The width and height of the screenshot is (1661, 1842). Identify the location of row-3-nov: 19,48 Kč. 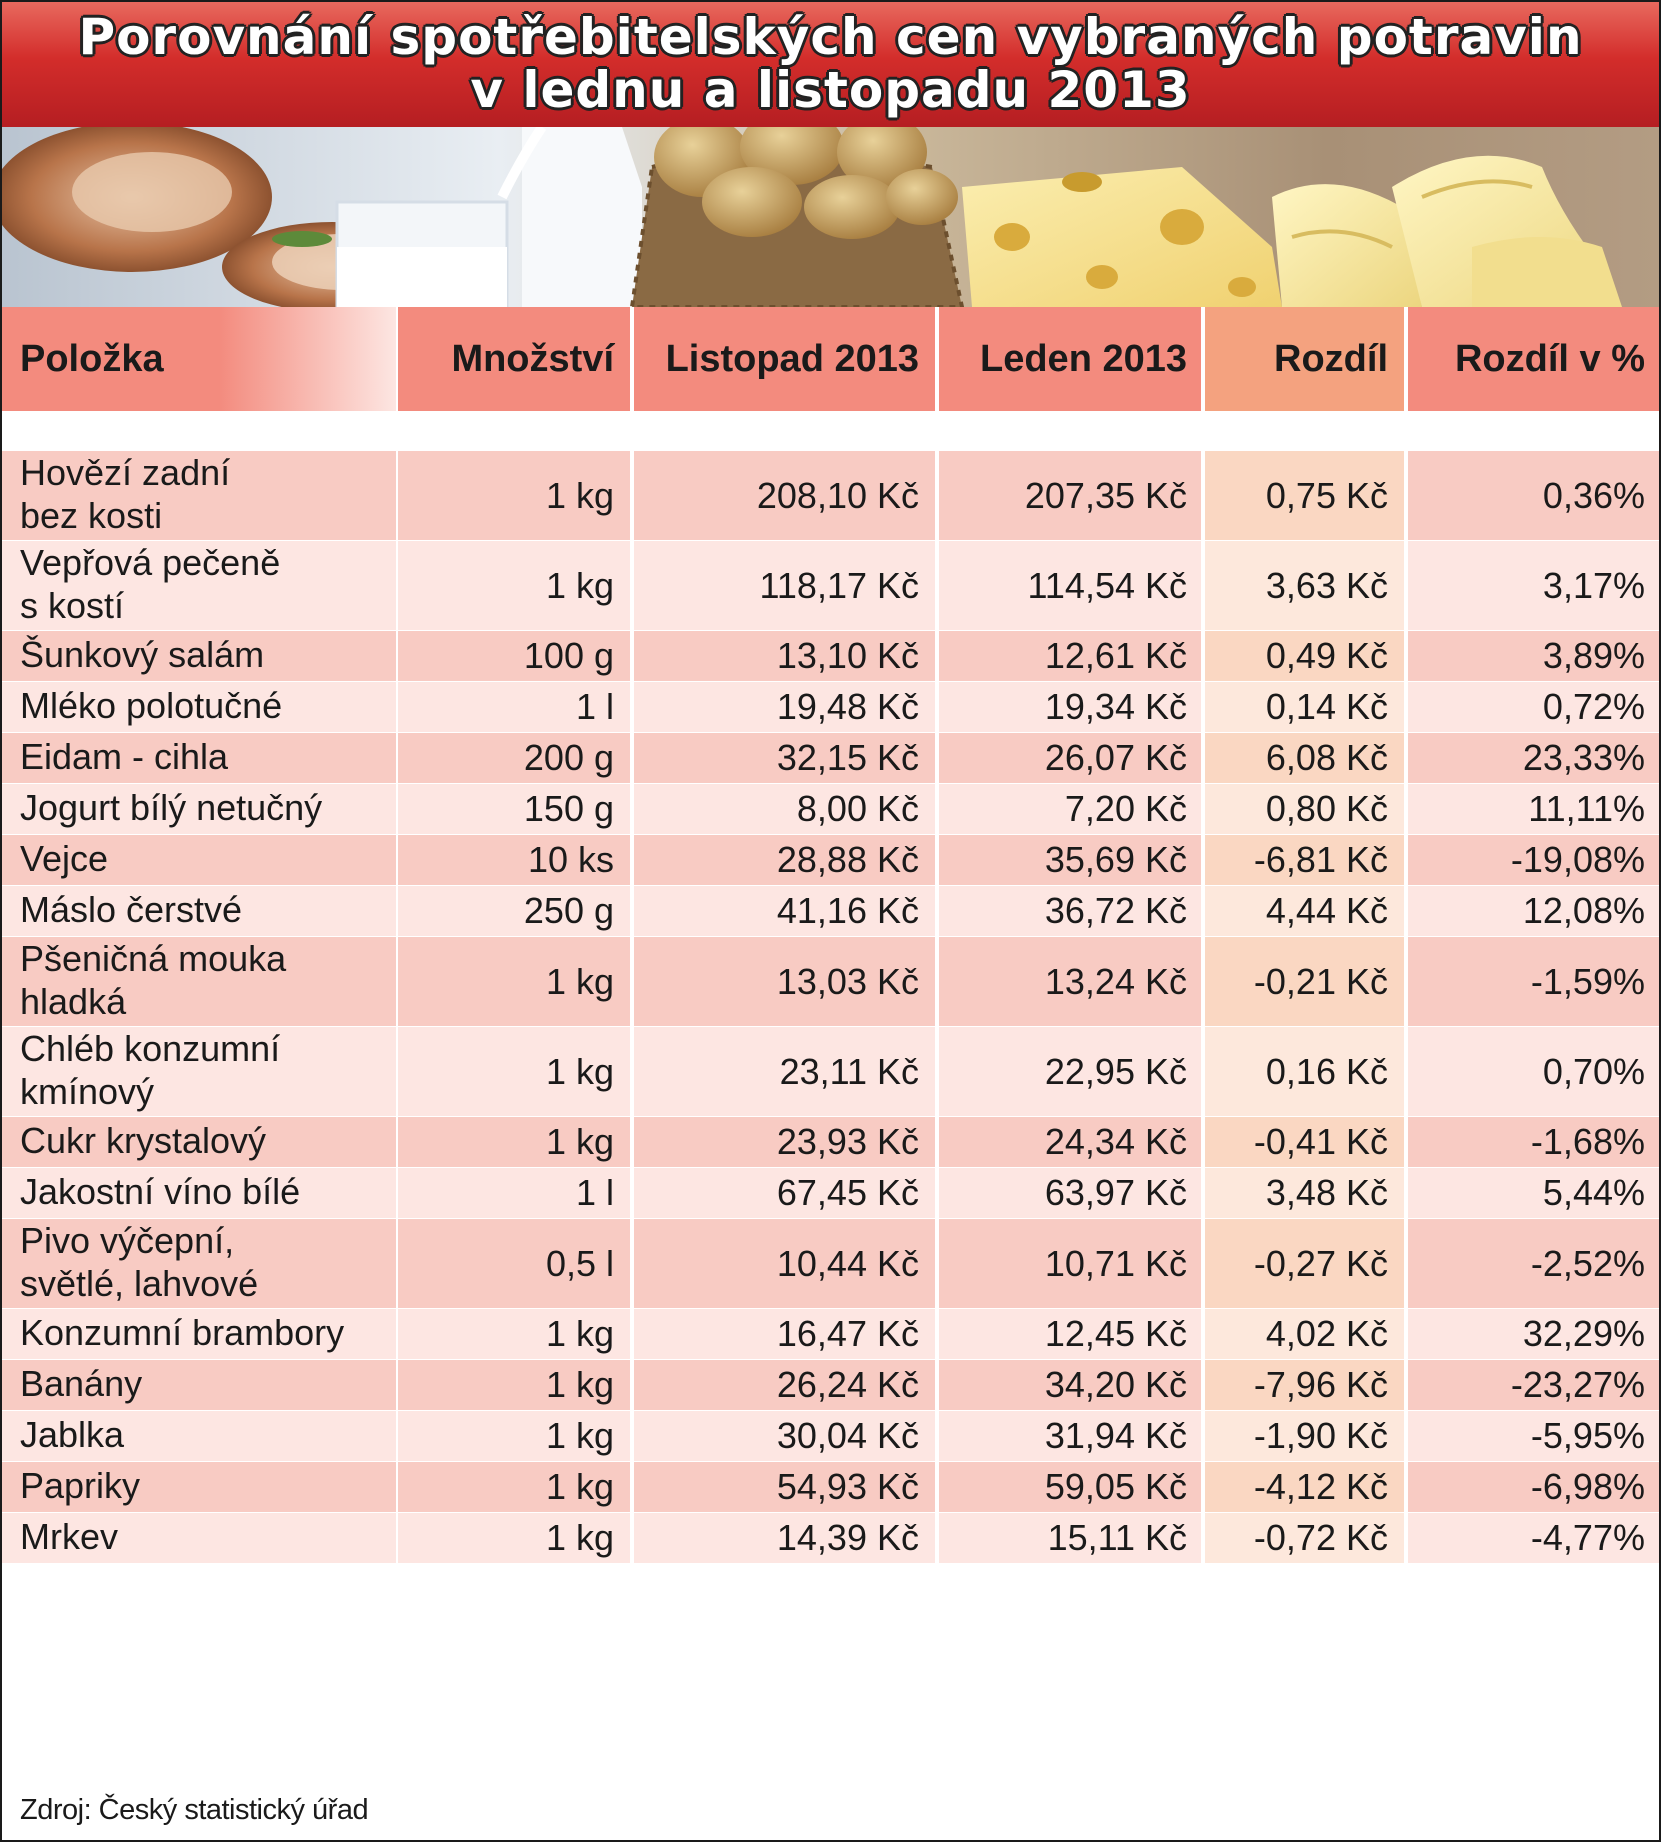
(847, 706).